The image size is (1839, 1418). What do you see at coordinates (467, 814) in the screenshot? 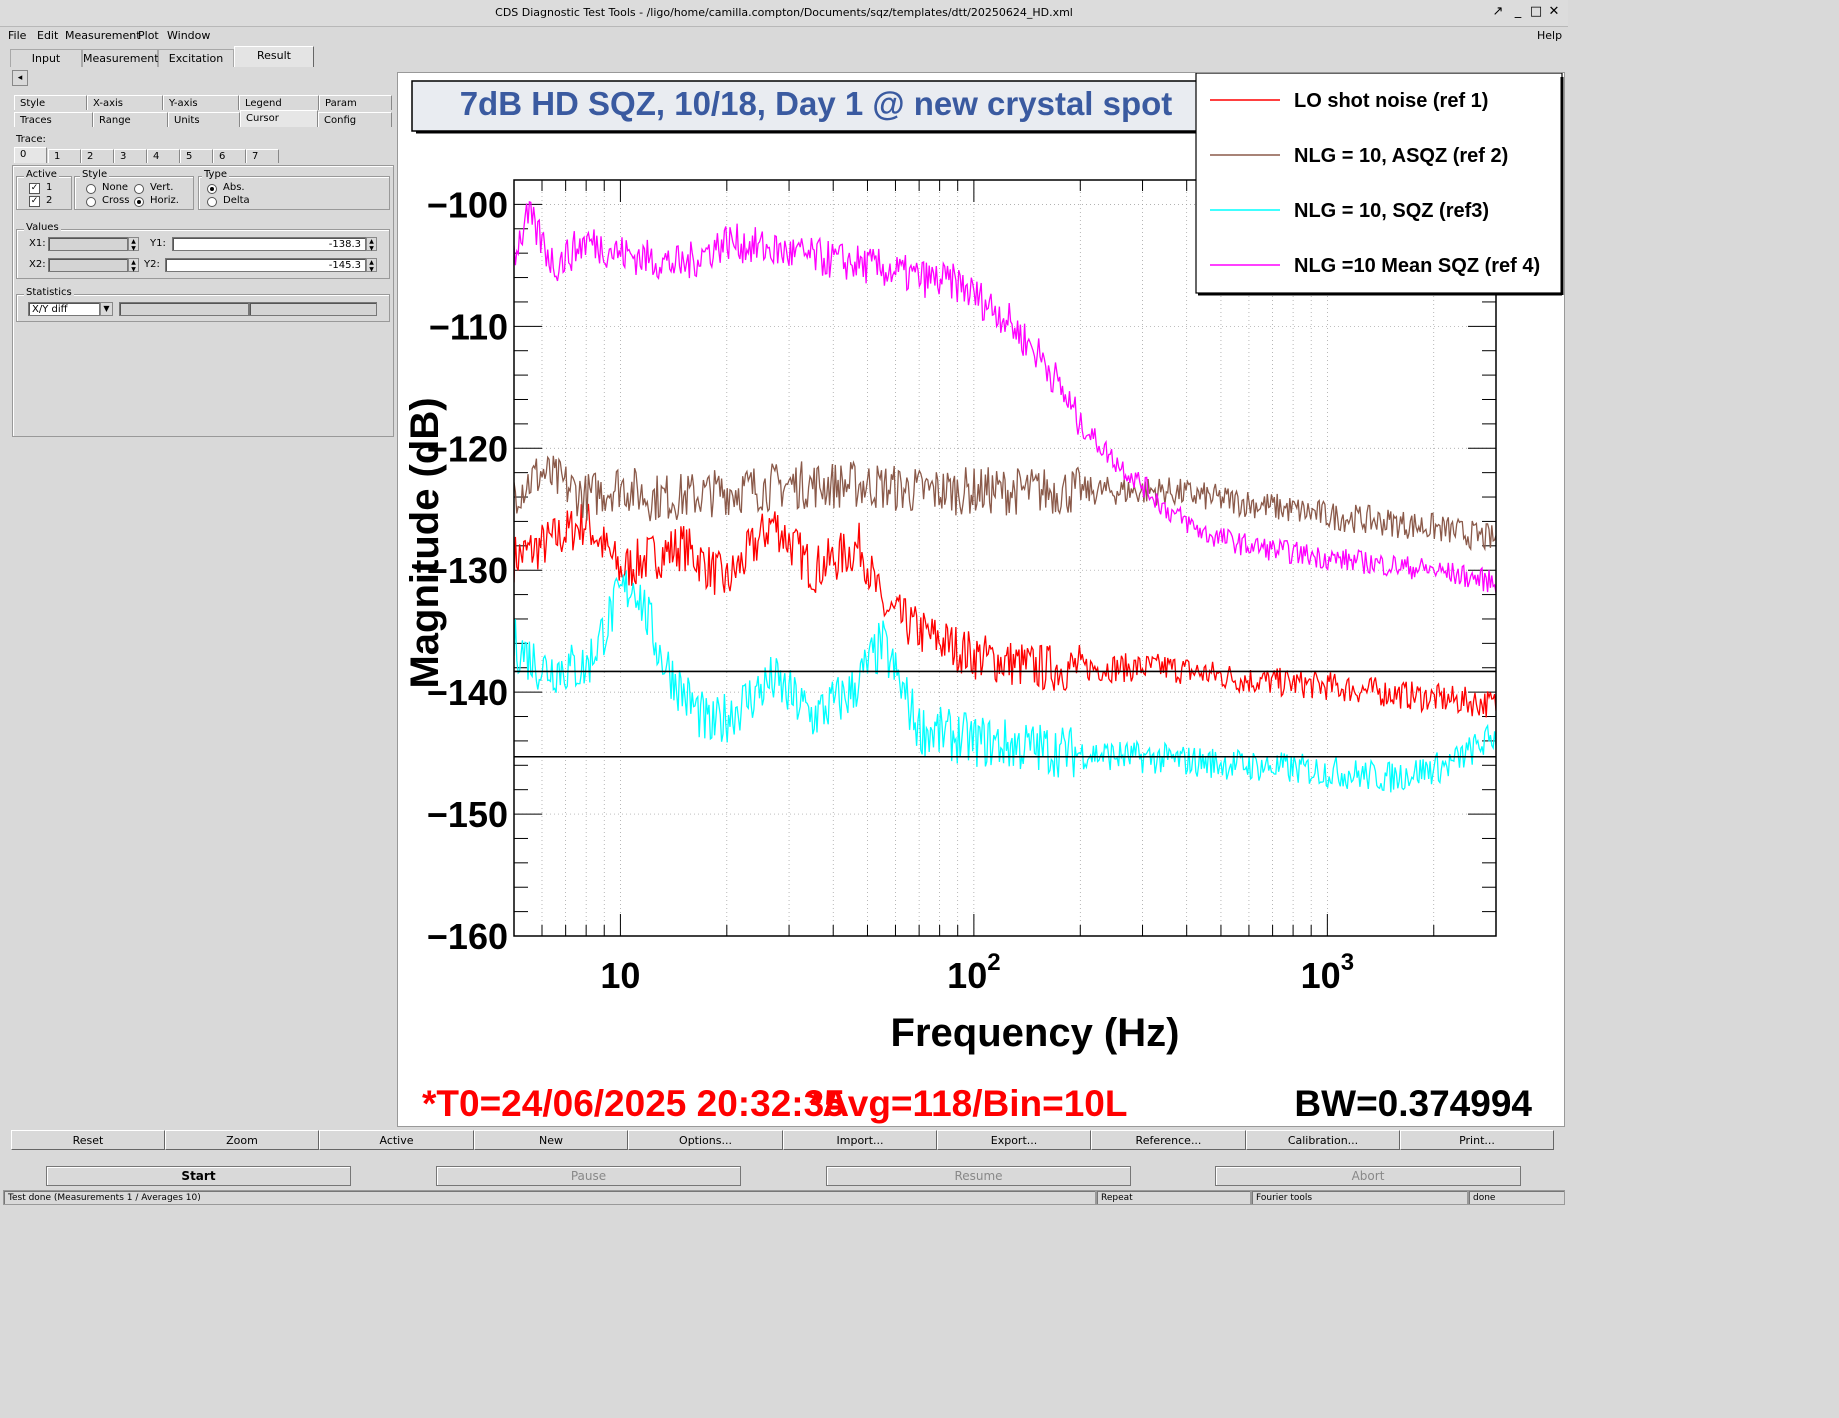
I see `y-tick-label: −150` at bounding box center [467, 814].